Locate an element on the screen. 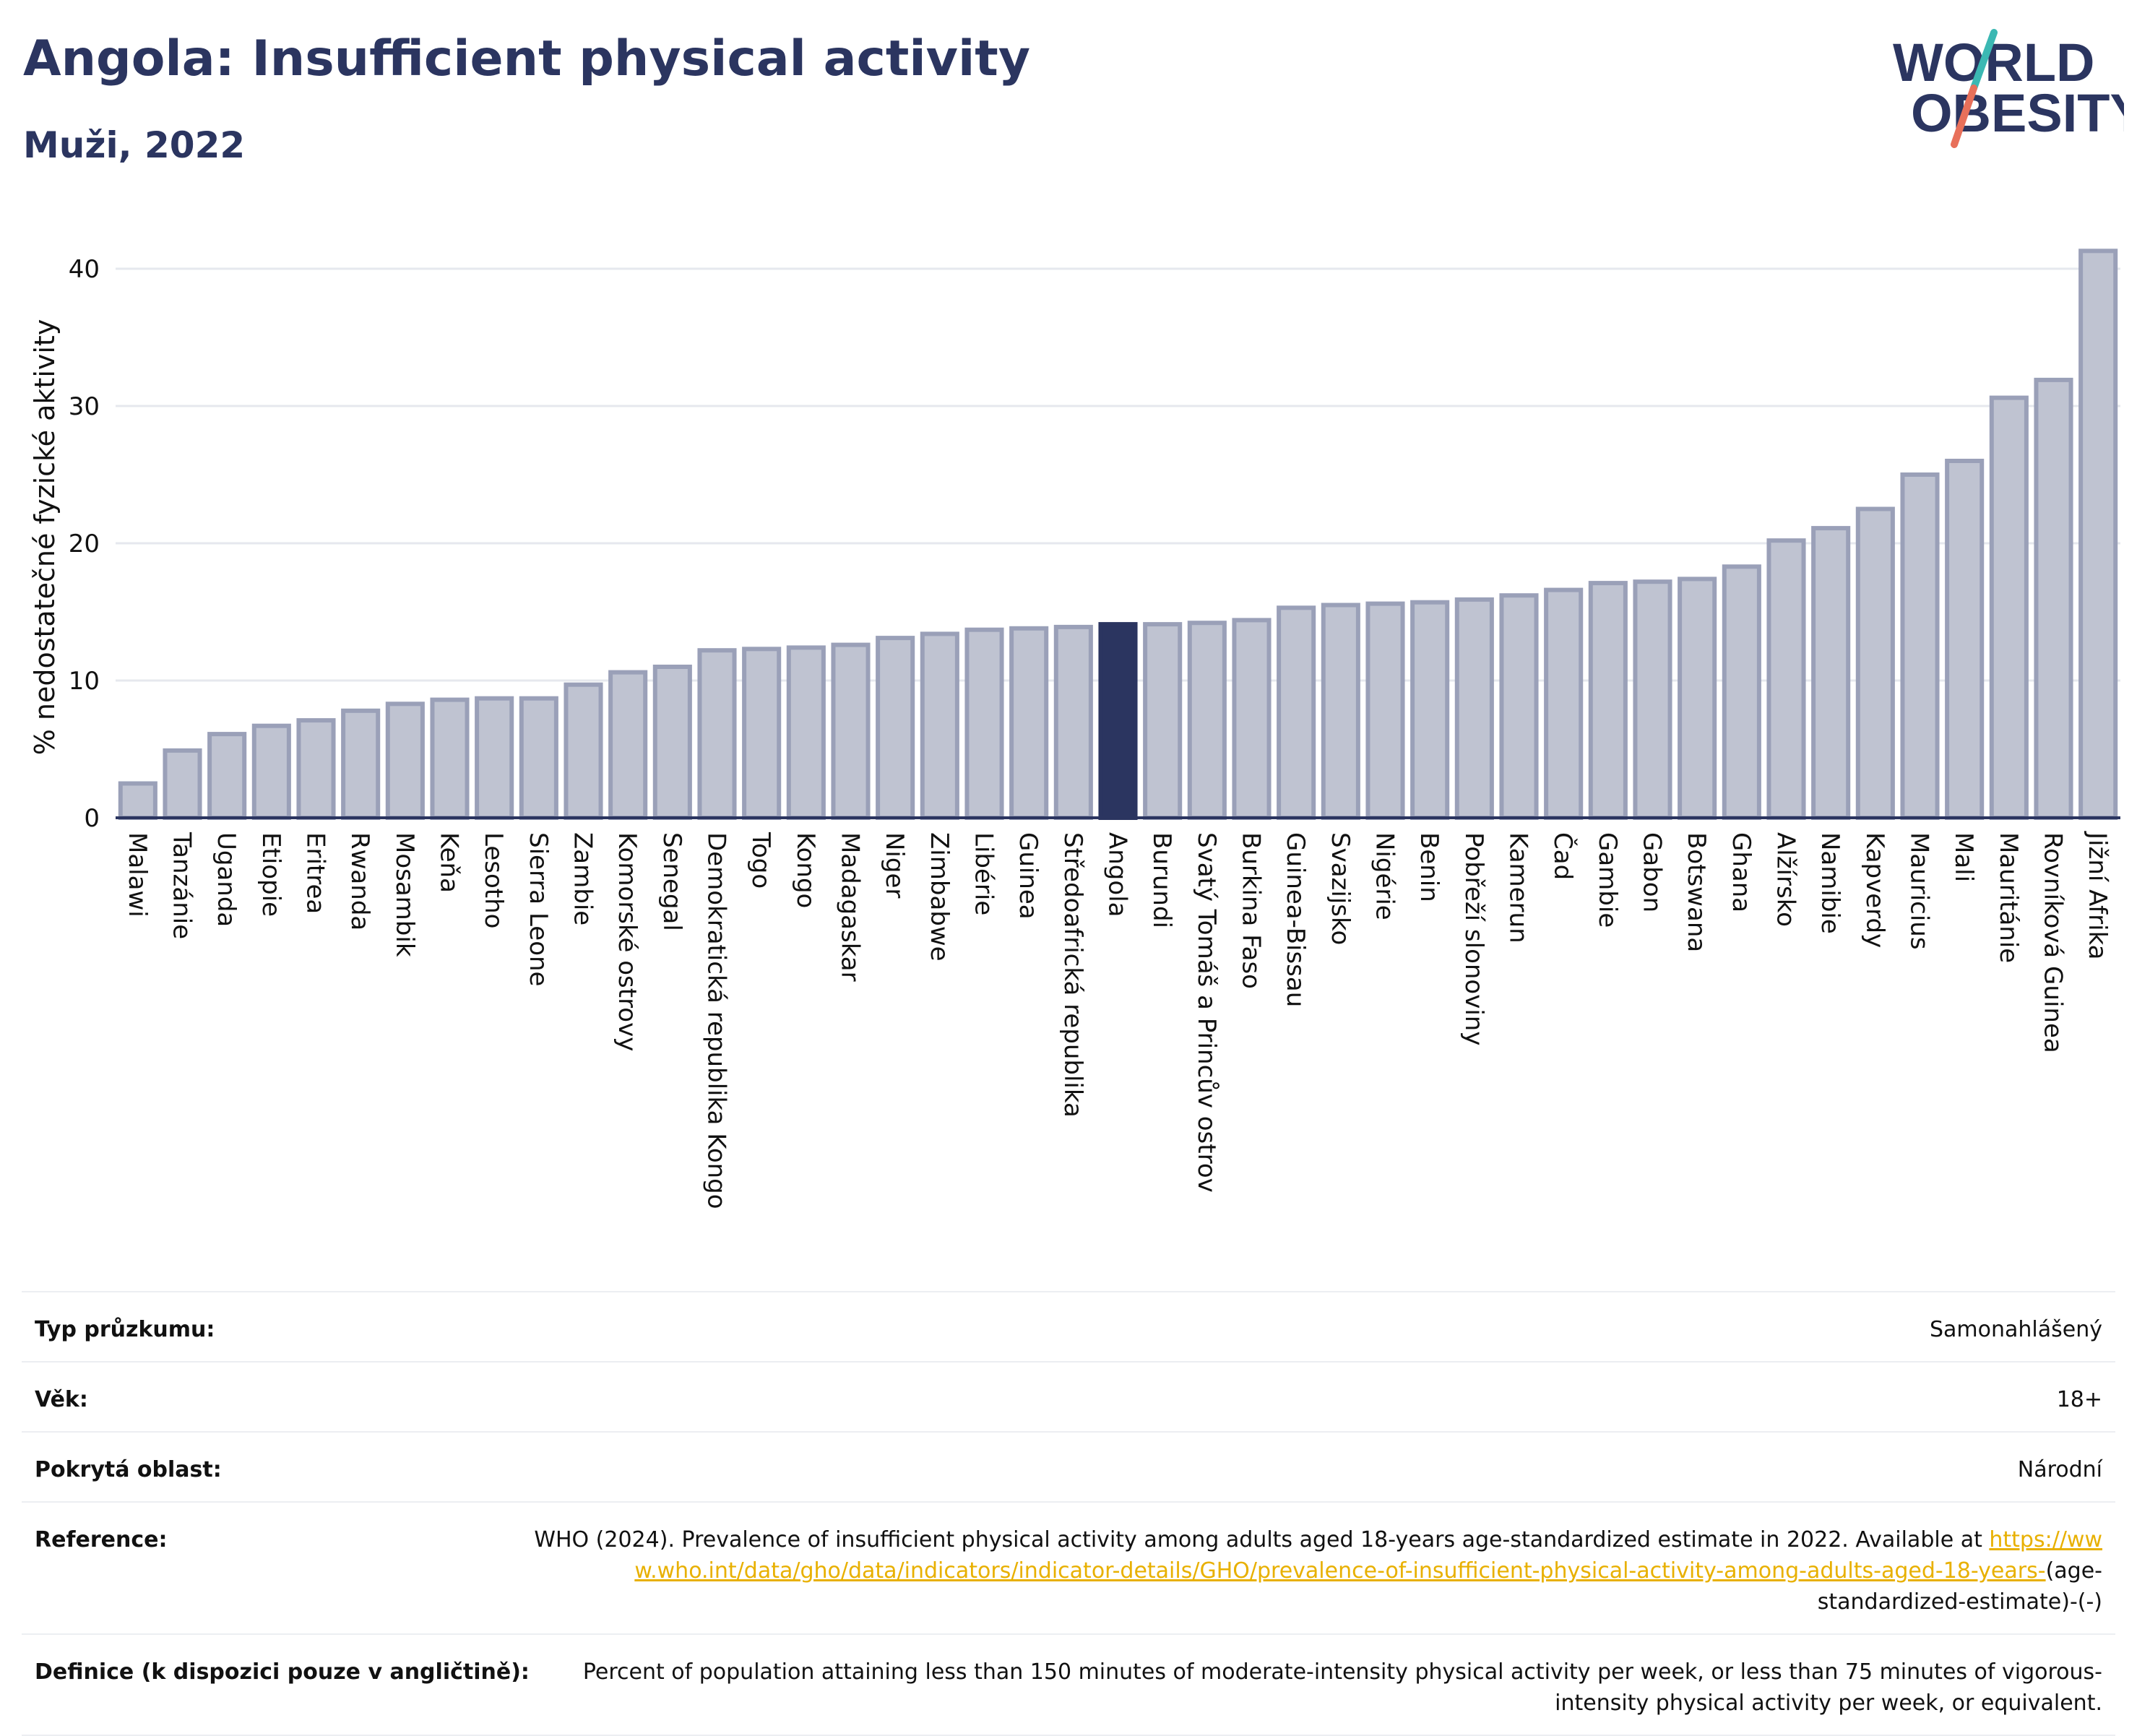 The image size is (2137, 1736). bar-mosambik is located at coordinates (405, 760).